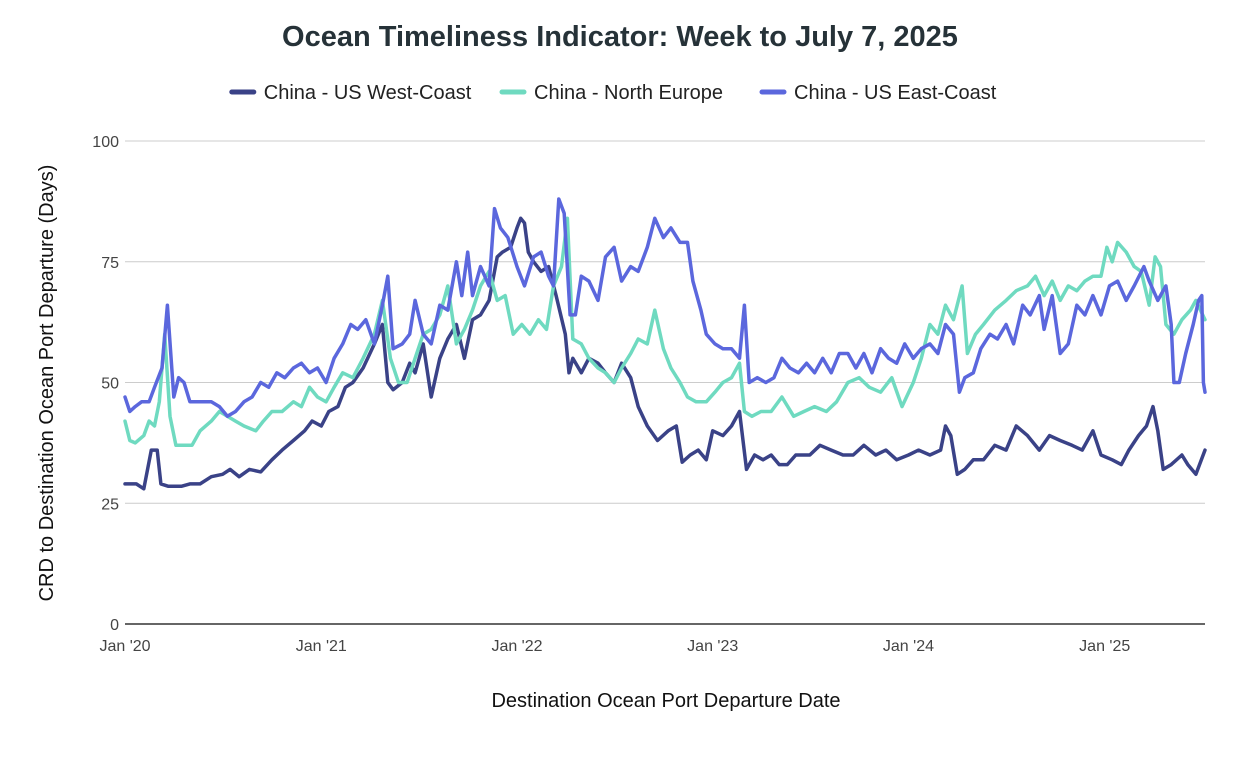  I want to click on legend-label: China - North Europe, so click(628, 93).